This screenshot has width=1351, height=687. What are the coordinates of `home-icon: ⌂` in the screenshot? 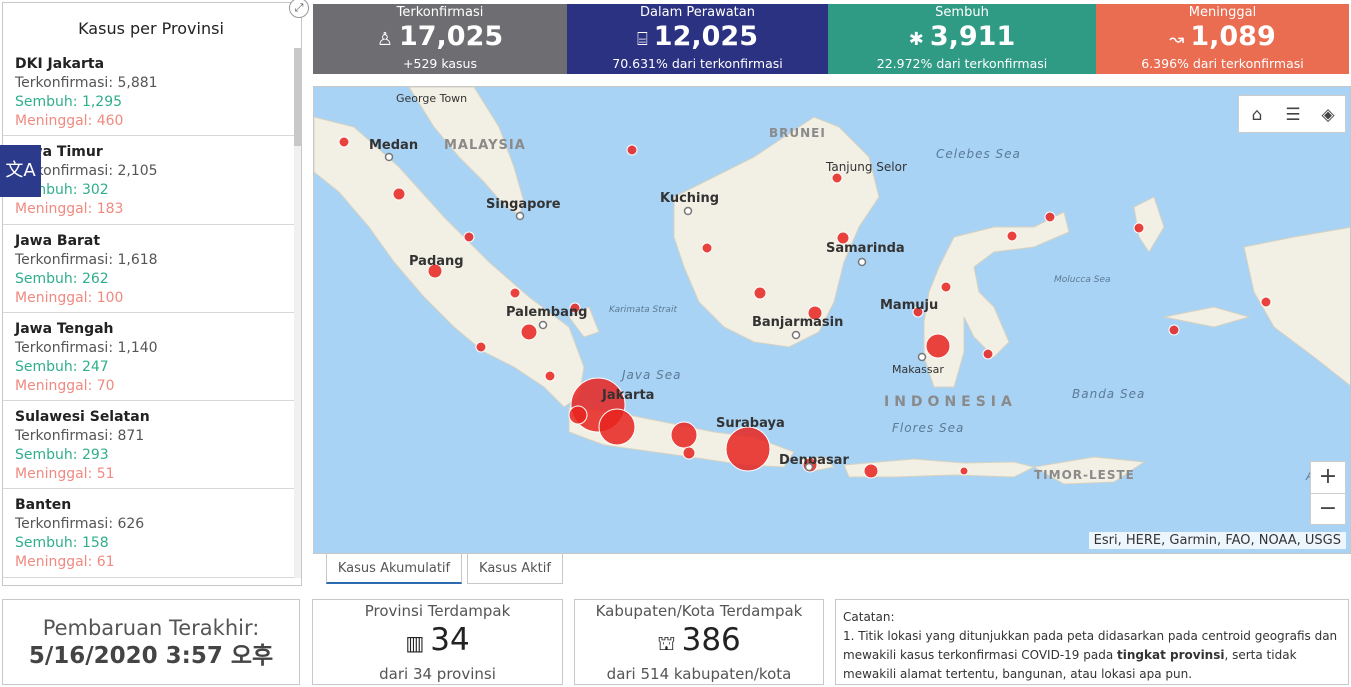 It's located at (1257, 115).